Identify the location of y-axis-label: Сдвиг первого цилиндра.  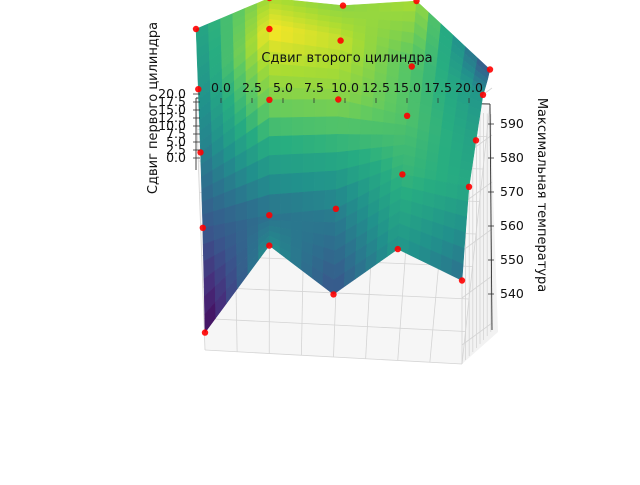
(153, 108).